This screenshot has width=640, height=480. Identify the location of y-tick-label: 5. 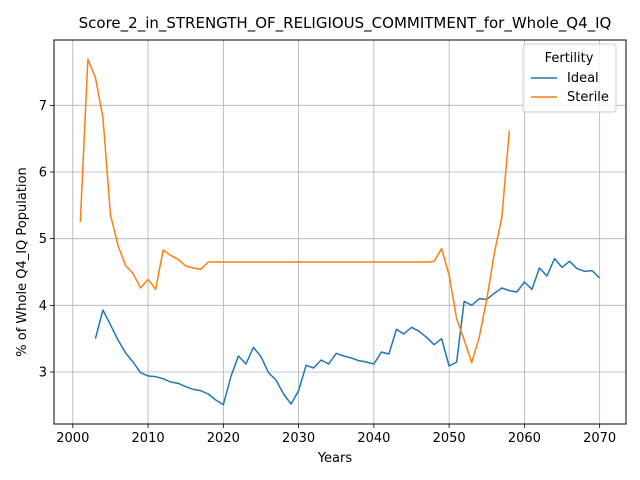
(43, 239).